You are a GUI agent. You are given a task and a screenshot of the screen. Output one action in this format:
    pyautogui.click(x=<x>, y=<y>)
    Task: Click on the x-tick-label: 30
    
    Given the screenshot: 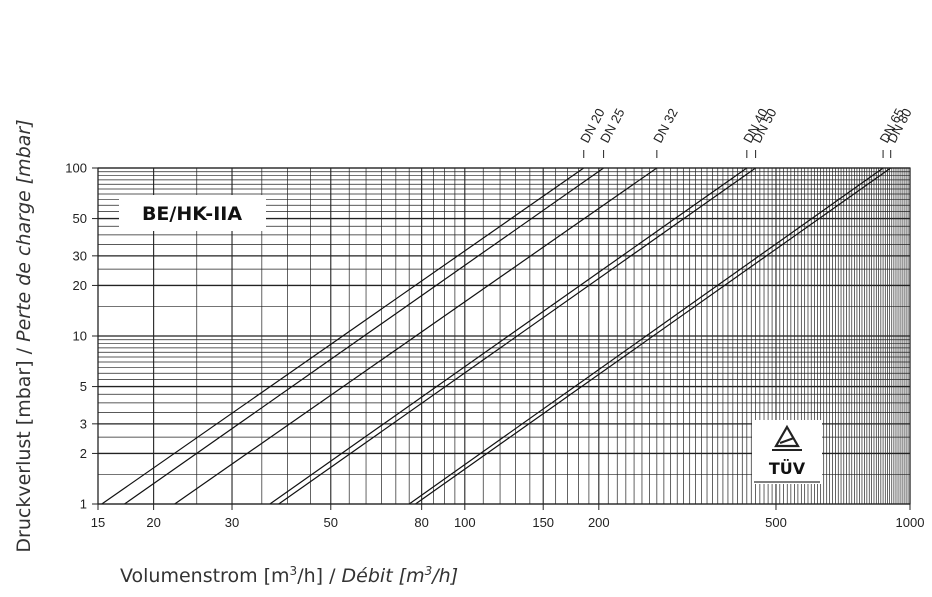 What is the action you would take?
    pyautogui.click(x=232, y=522)
    